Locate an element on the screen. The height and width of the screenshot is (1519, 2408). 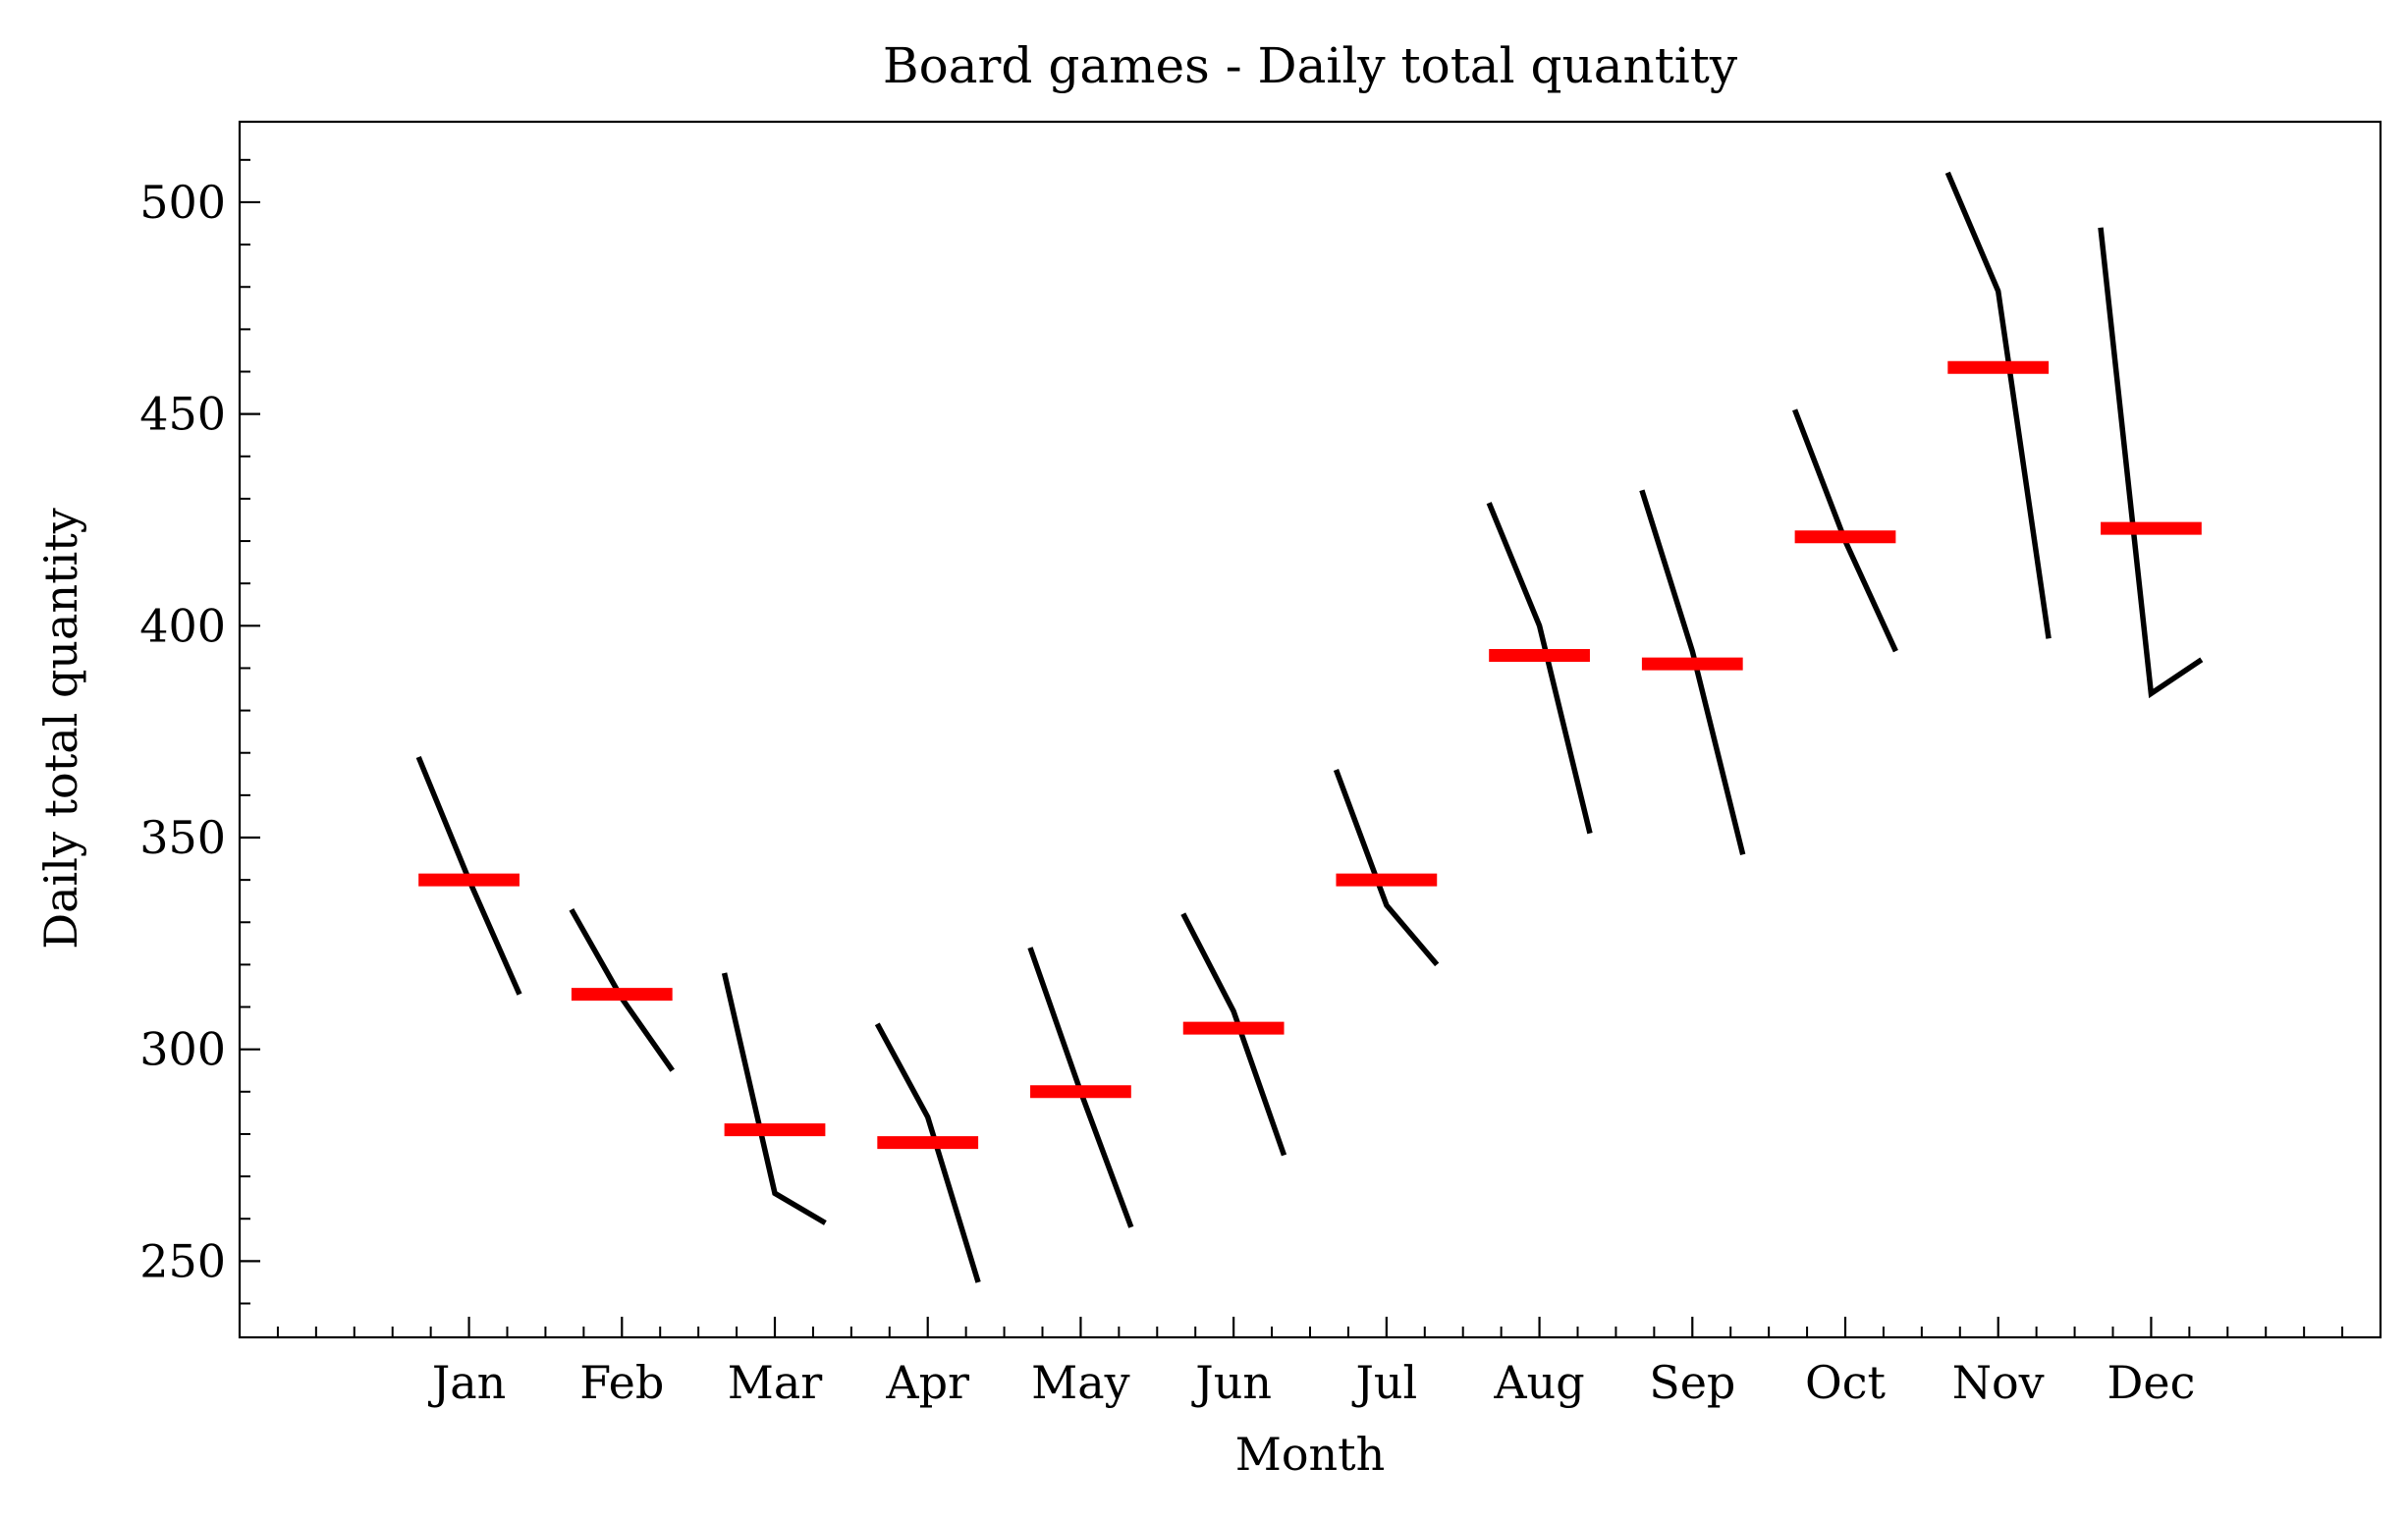
series-line-aug is located at coordinates (1539, 668).